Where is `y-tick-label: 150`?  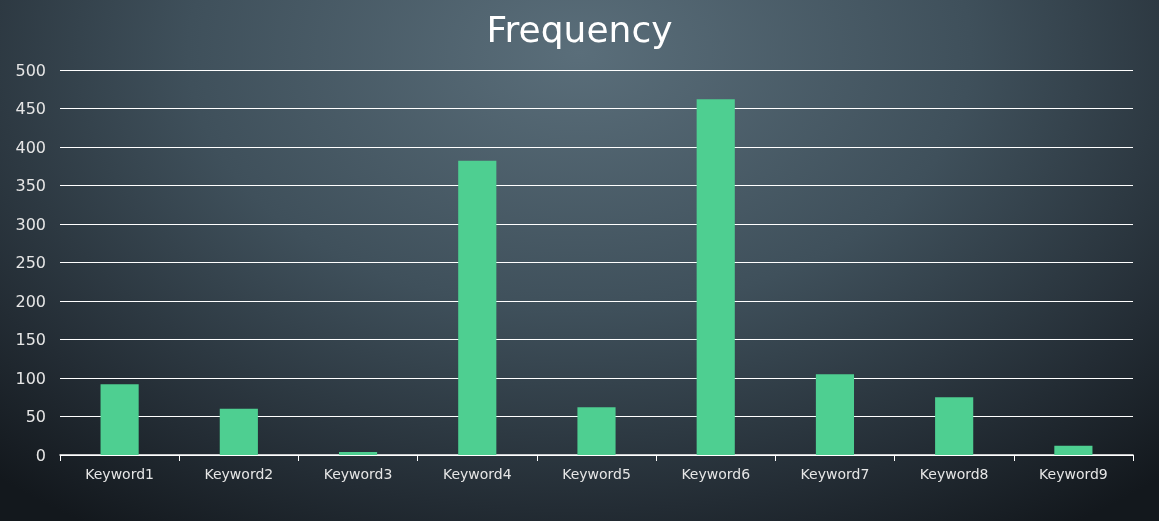 y-tick-label: 150 is located at coordinates (30, 339).